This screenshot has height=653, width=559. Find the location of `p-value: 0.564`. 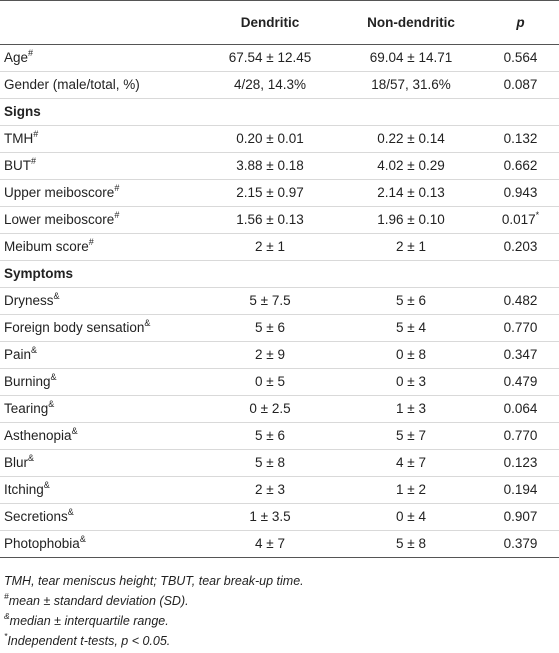

p-value: 0.564 is located at coordinates (520, 58).